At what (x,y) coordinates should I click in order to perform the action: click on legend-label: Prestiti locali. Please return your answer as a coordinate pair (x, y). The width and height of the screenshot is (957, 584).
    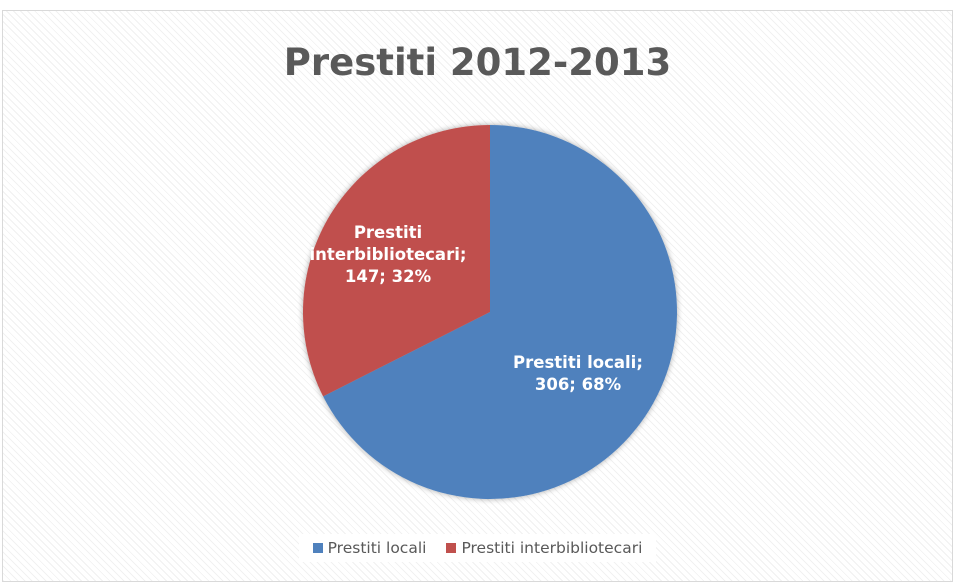
    Looking at the image, I should click on (377, 548).